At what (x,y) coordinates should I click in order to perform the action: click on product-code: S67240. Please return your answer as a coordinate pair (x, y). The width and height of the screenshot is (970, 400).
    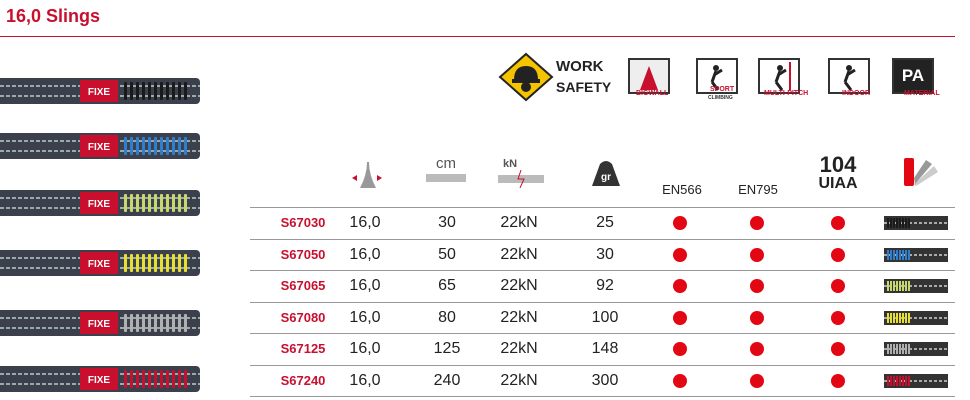
    Looking at the image, I should click on (303, 380).